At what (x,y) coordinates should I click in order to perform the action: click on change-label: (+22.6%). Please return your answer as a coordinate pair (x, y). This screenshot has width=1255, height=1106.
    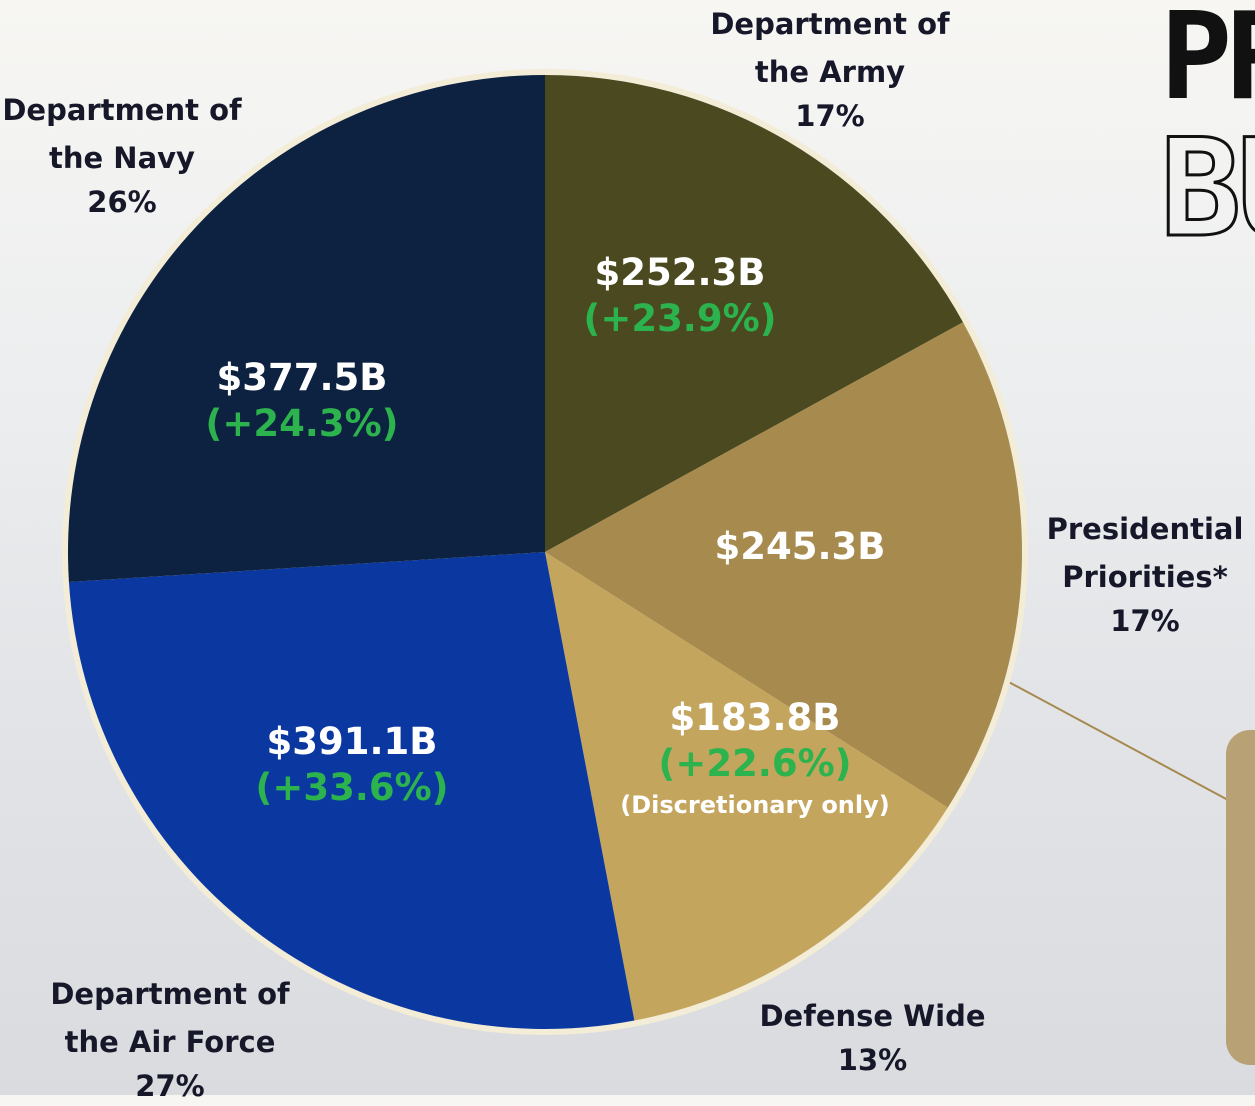
    Looking at the image, I should click on (755, 763).